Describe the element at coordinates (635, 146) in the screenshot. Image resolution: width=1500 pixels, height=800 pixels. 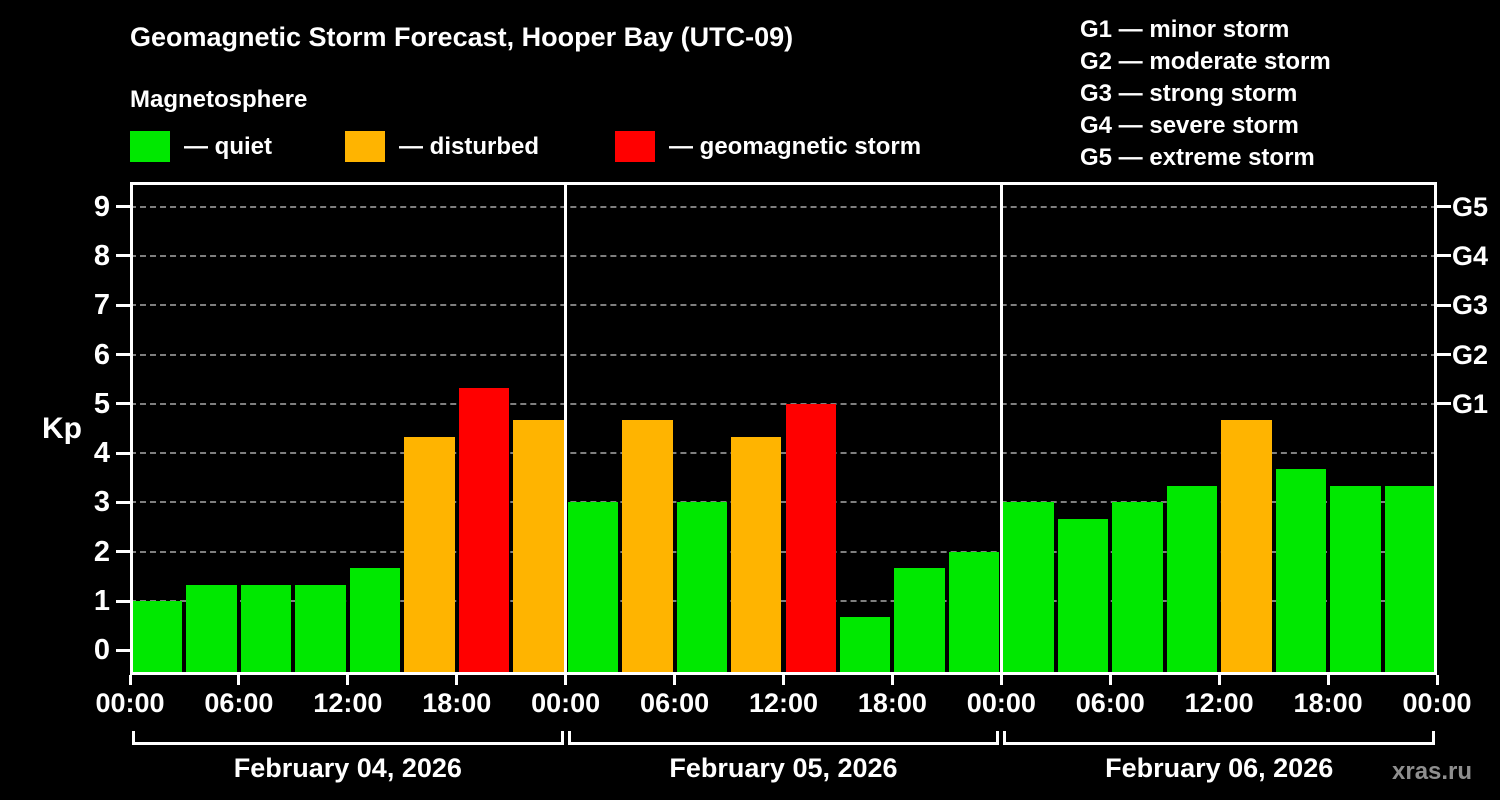
I see `legend-swatch-storm` at that location.